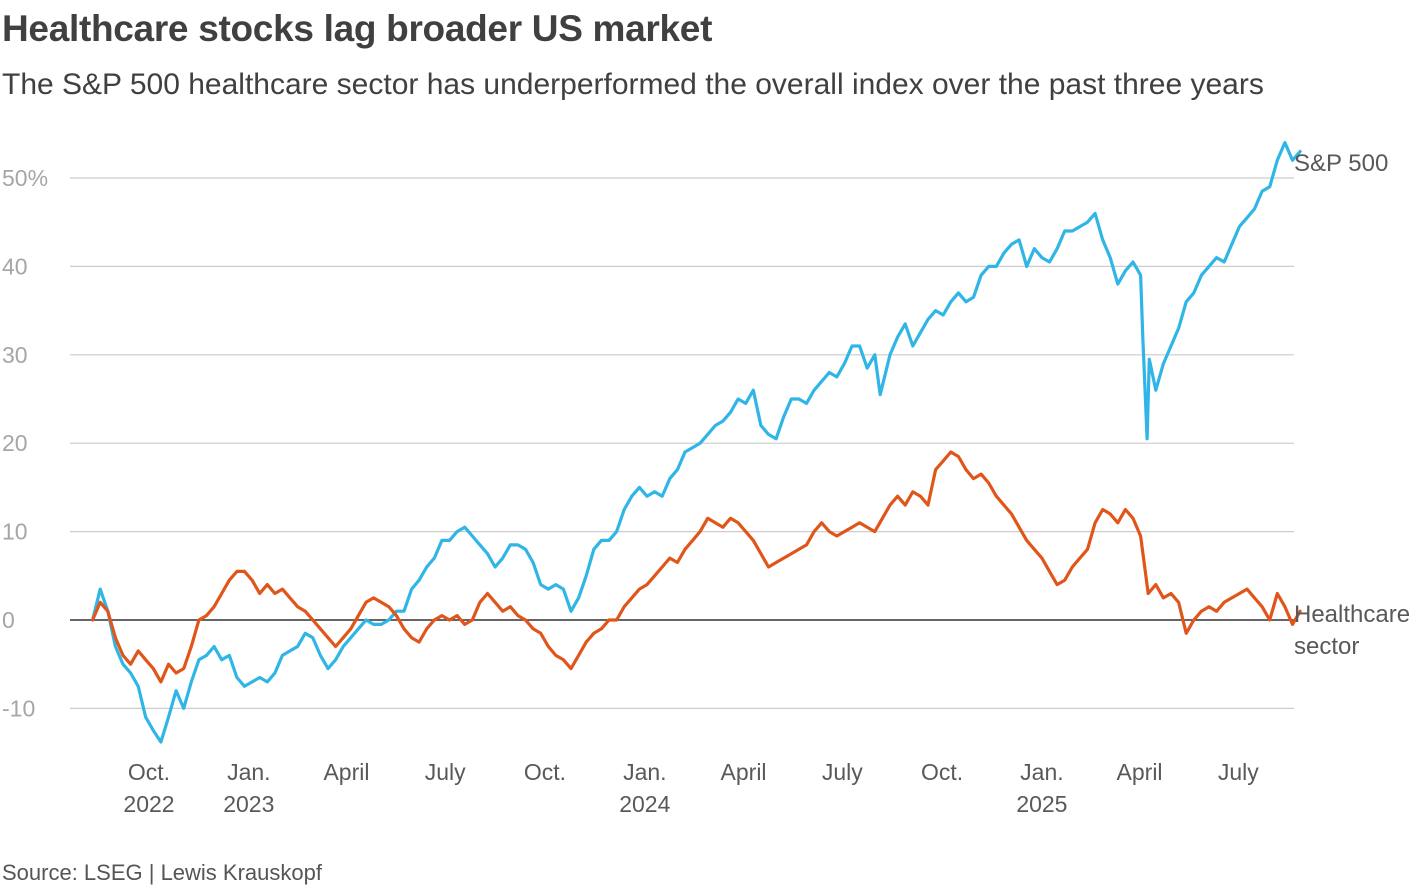 The width and height of the screenshot is (1420, 890). What do you see at coordinates (248, 804) in the screenshot?
I see `x-tick-year-label: 2023` at bounding box center [248, 804].